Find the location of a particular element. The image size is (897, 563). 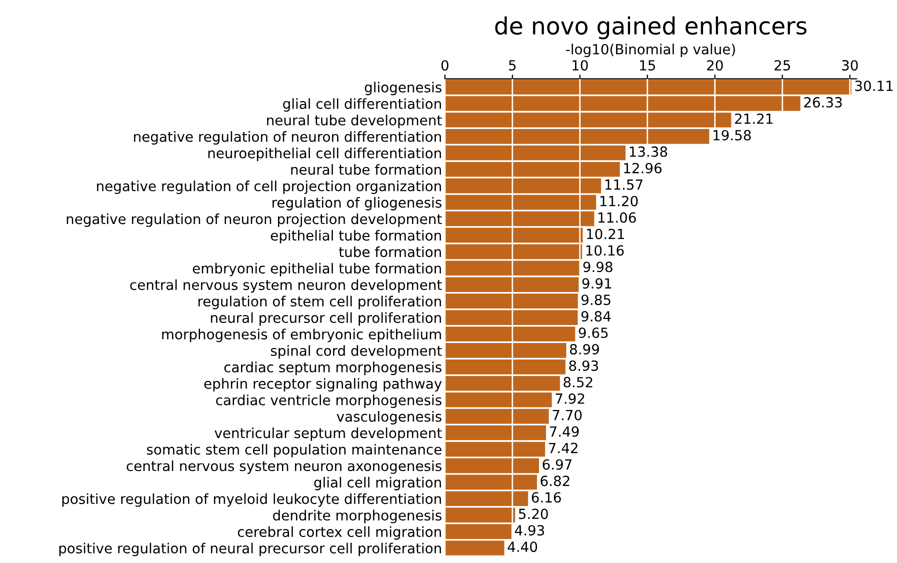

y-tick-label: neuroepithelial cell differentiation is located at coordinates (324, 155).